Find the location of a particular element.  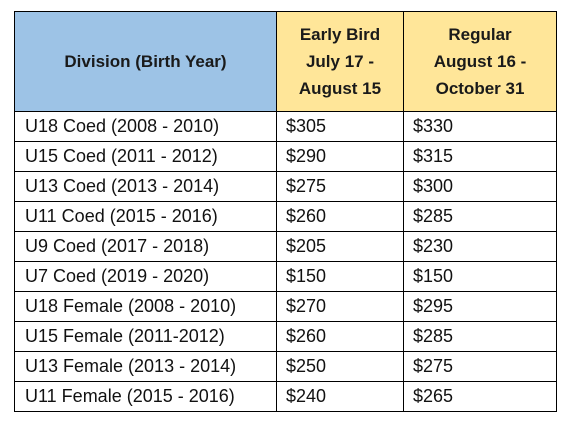

table-row: U9 Coed (2017 - 2018) $205 $230 is located at coordinates (285, 246).